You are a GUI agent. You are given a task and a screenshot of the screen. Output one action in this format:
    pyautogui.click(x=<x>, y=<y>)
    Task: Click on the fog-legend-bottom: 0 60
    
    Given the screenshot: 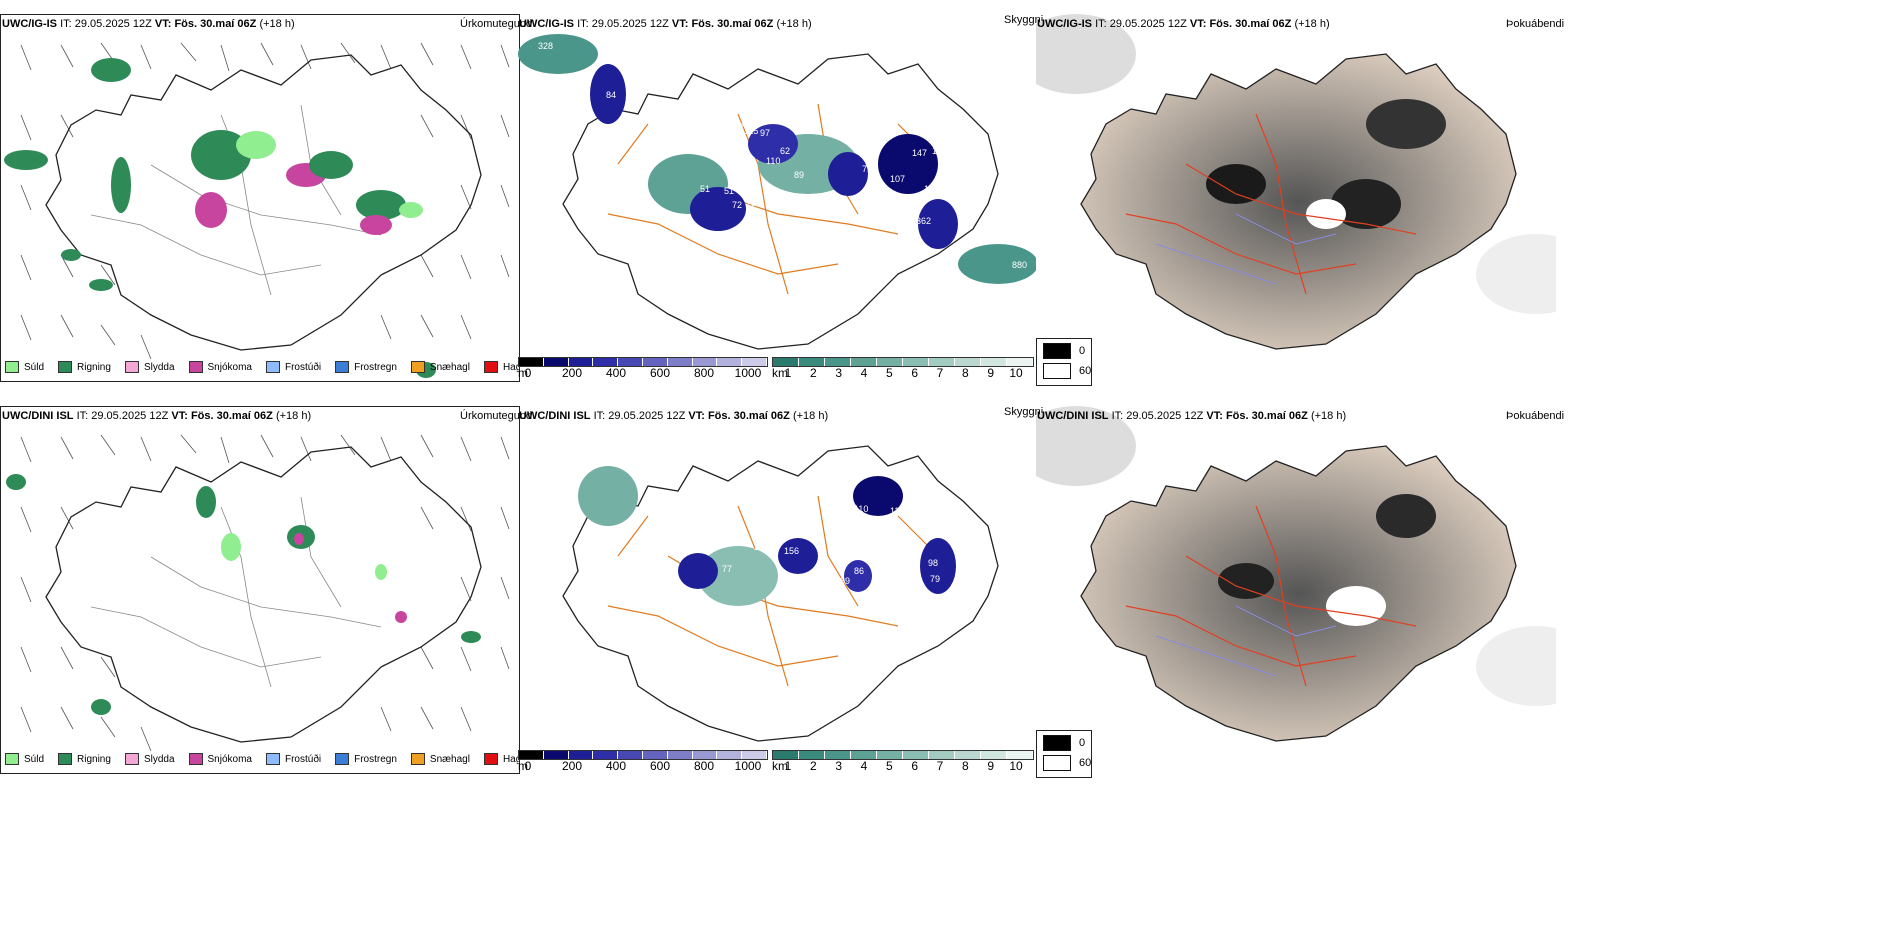 What is the action you would take?
    pyautogui.click(x=1064, y=754)
    